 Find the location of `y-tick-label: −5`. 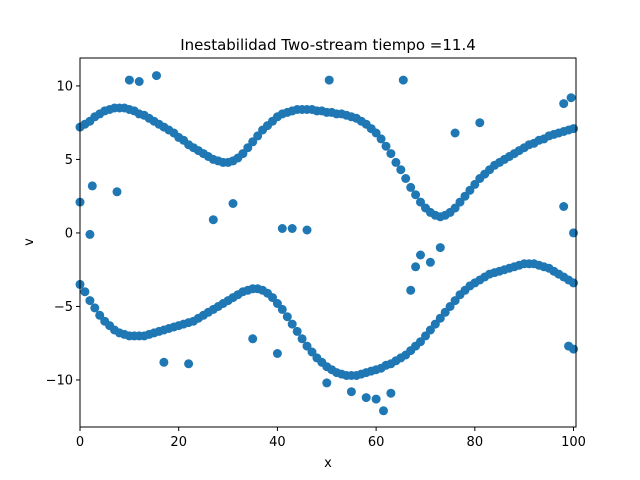

y-tick-label: −5 is located at coordinates (63, 307).